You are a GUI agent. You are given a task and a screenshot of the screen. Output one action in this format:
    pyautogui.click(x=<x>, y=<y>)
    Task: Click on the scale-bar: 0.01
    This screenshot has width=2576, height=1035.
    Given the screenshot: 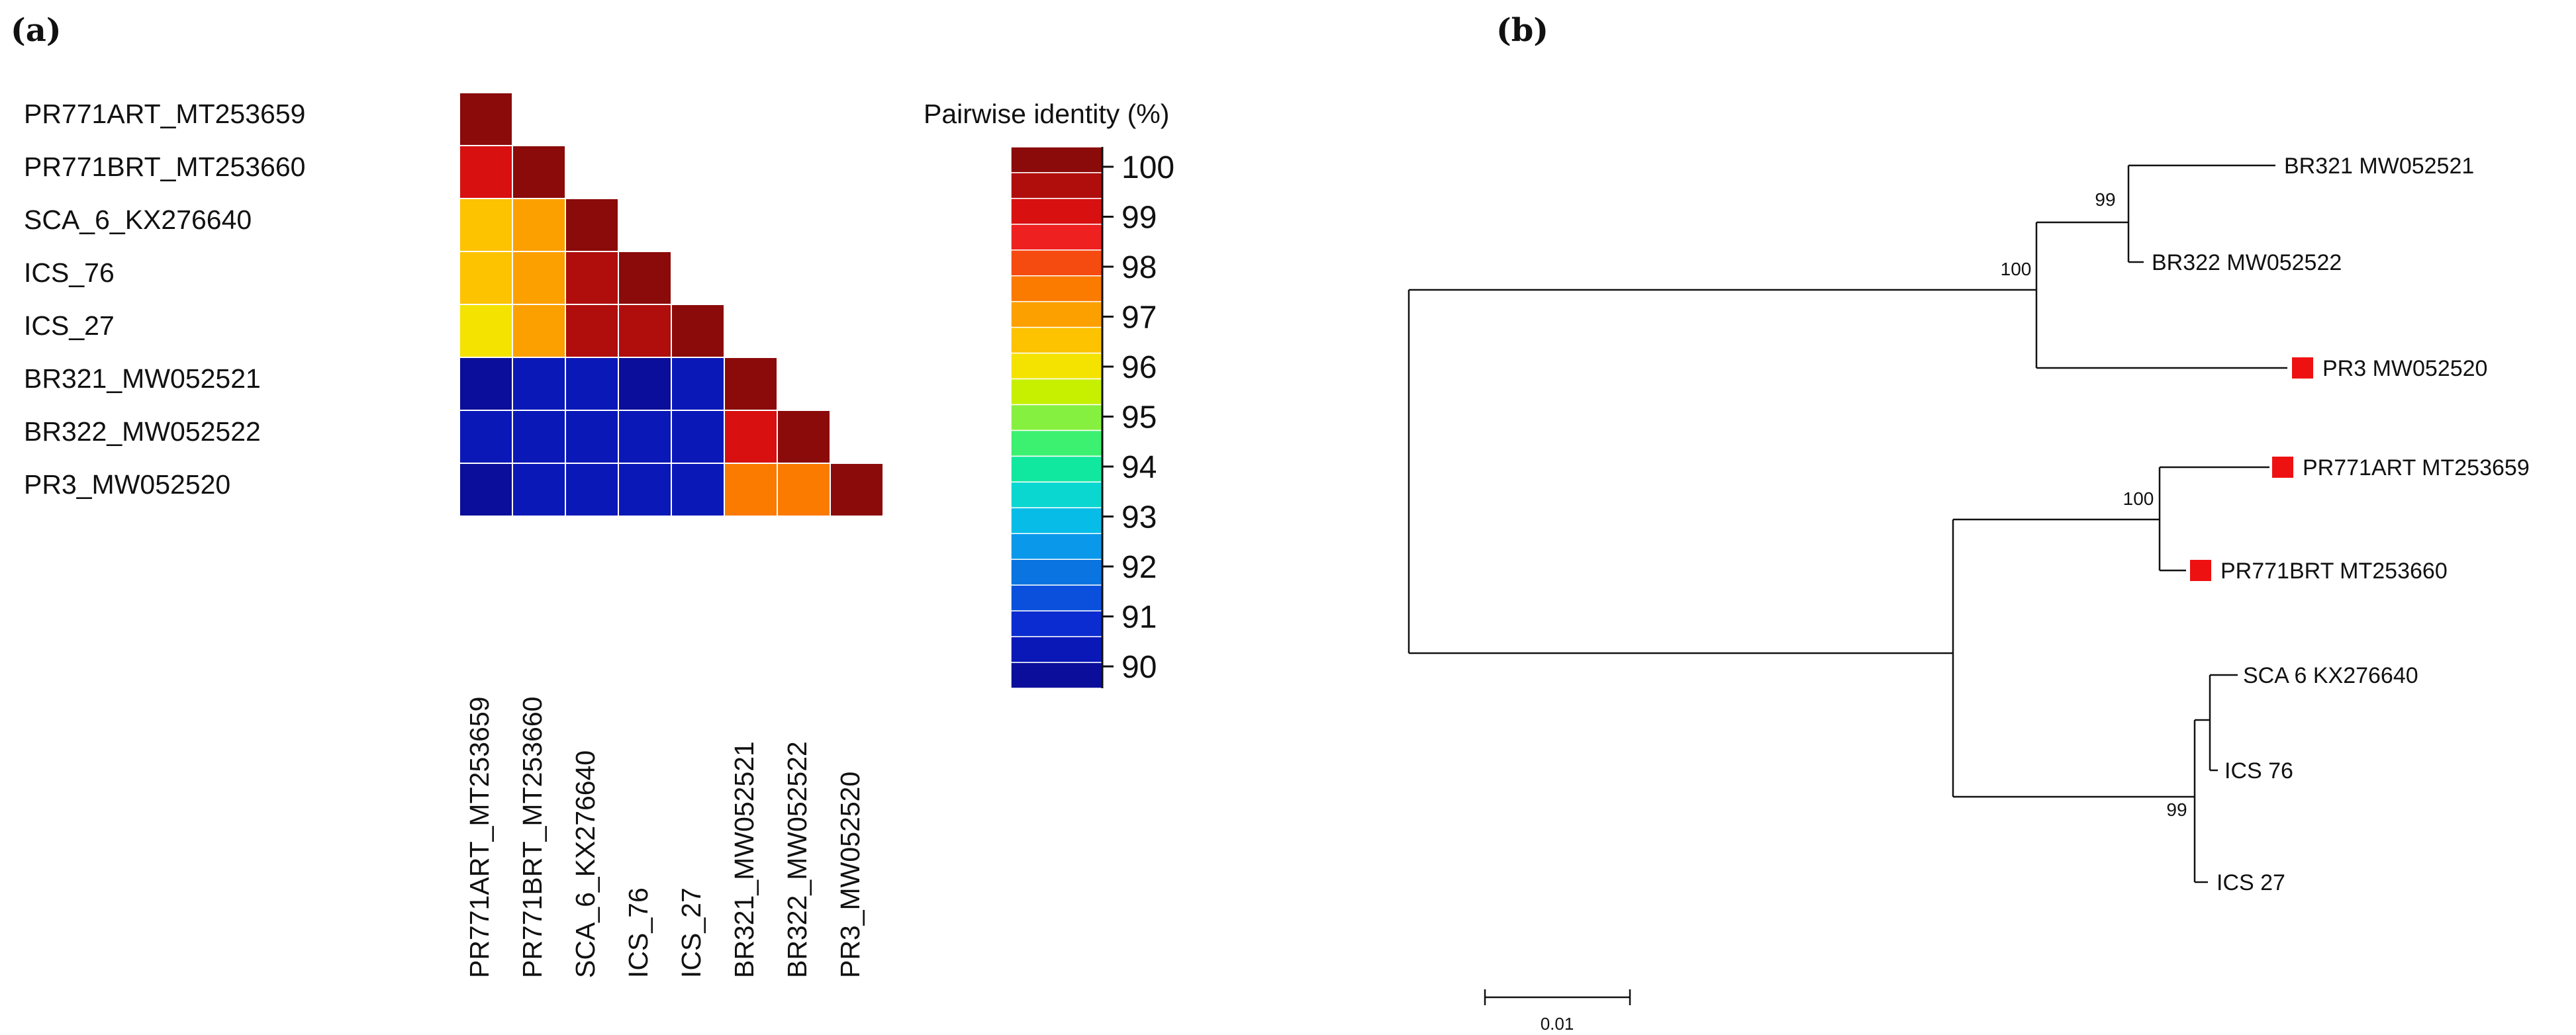 What is the action you would take?
    pyautogui.click(x=1557, y=1011)
    